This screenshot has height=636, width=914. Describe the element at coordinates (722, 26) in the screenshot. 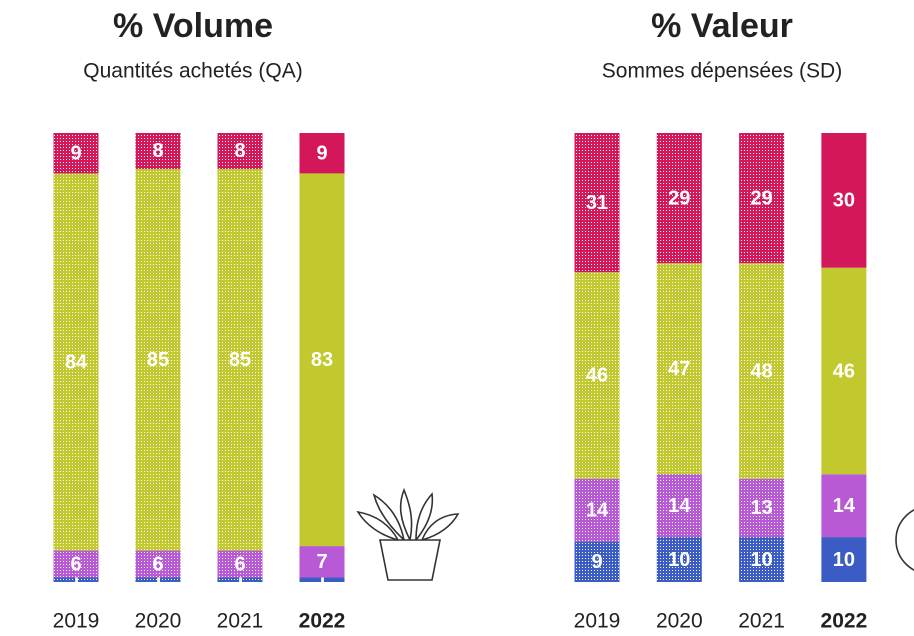

I see `chart-title: % Valeur` at that location.